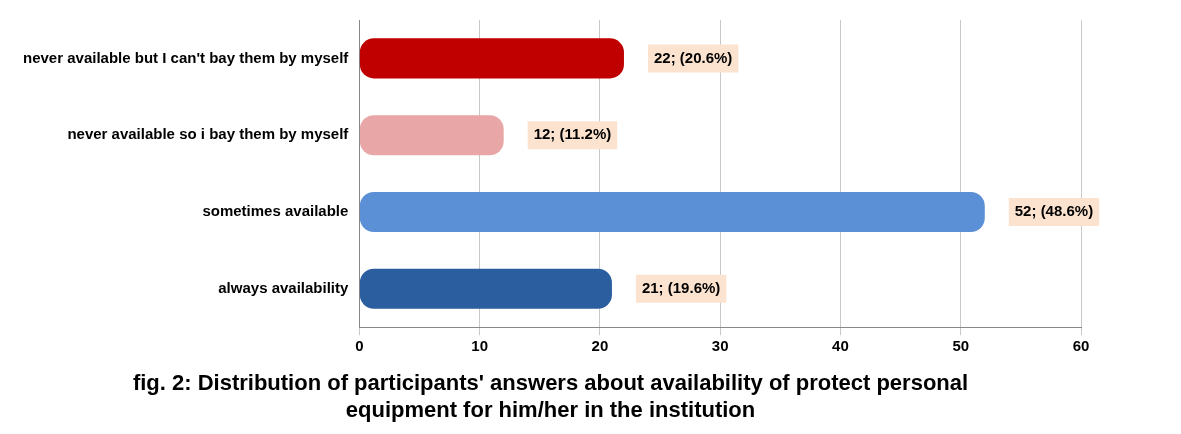  Describe the element at coordinates (1081, 346) in the screenshot. I see `x-tick-label: 60` at that location.